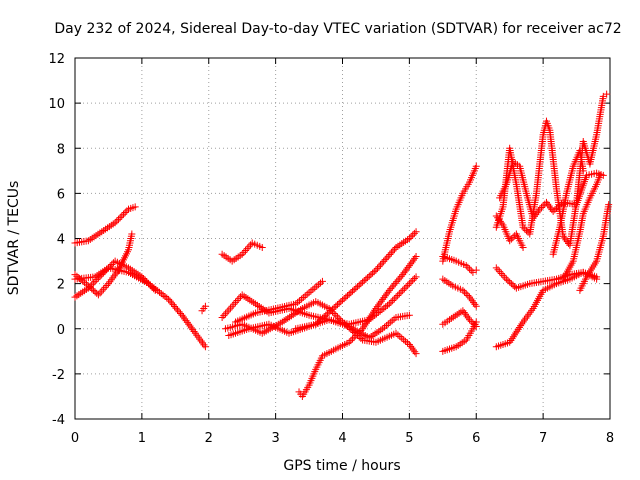 The image size is (640, 480). Describe the element at coordinates (594, 247) in the screenshot. I see `series-s24` at that location.